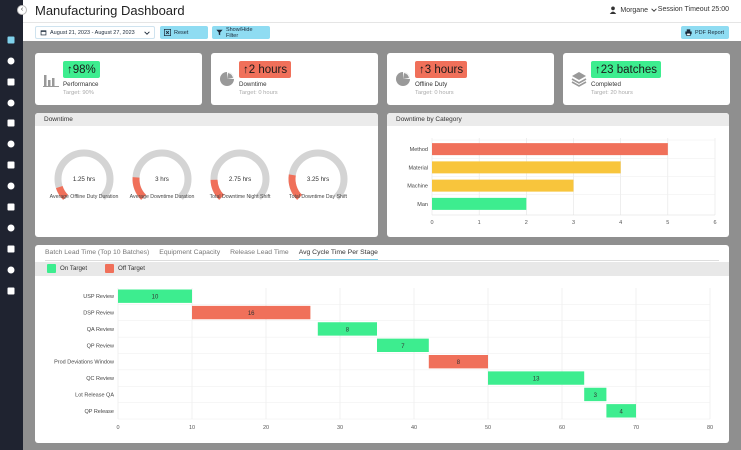  What do you see at coordinates (84, 363) in the screenshot?
I see `y-tick-label: Prod Deviations Window` at bounding box center [84, 363].